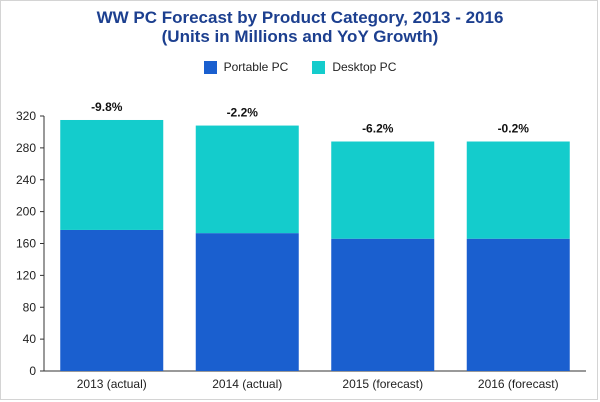 This screenshot has height=402, width=600. Describe the element at coordinates (26, 212) in the screenshot. I see `y-tick-label: 200` at that location.